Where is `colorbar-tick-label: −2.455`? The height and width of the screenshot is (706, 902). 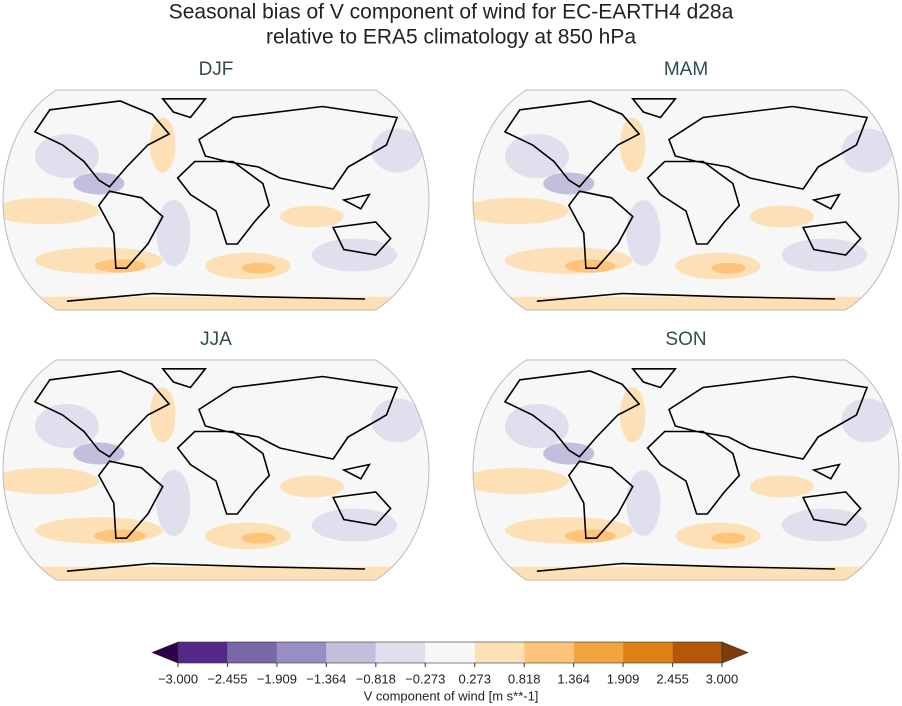
colorbar-tick-label: −2.455 is located at coordinates (227, 678).